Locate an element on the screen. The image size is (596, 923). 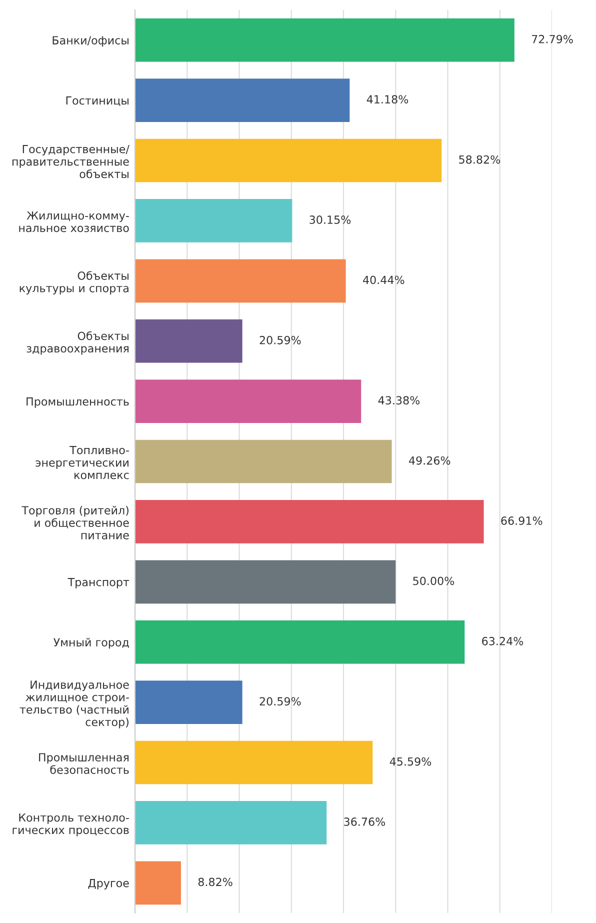
data-label: 50.00% is located at coordinates (433, 581).